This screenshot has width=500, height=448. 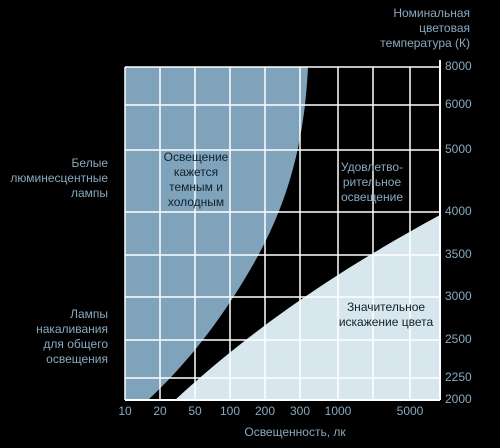 What do you see at coordinates (458, 296) in the screenshot?
I see `y-tick-label: 3000` at bounding box center [458, 296].